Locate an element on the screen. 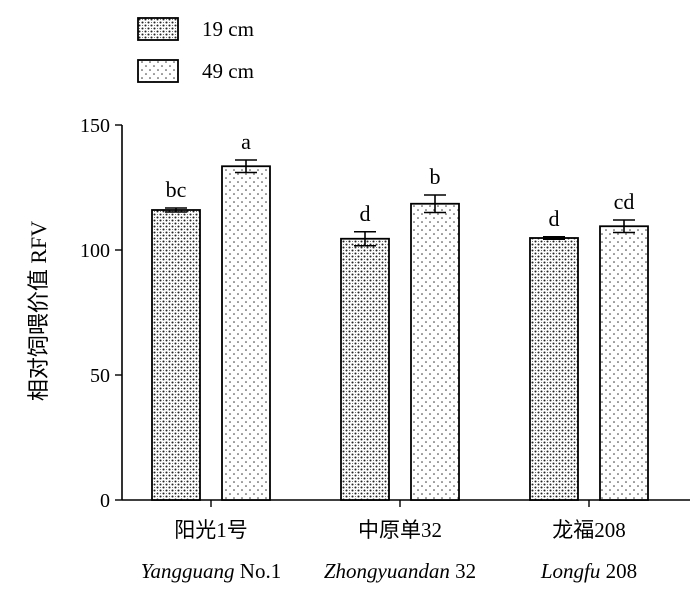 The image size is (700, 600). y-tick-label: 150 is located at coordinates (95, 126).